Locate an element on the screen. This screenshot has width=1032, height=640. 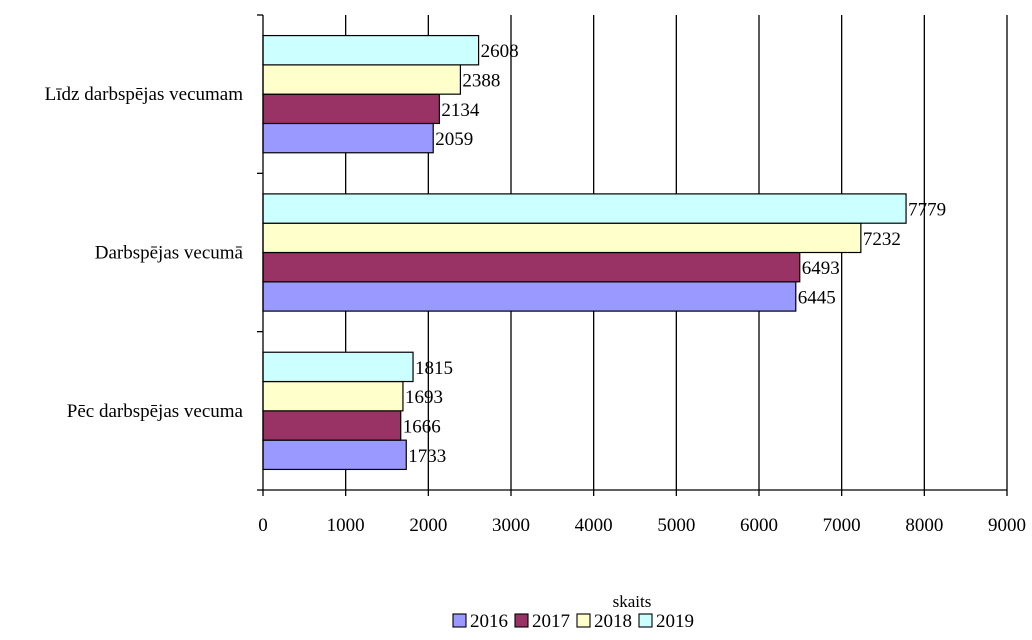
legend: 2016 2017 2018 2019 is located at coordinates (573, 621).